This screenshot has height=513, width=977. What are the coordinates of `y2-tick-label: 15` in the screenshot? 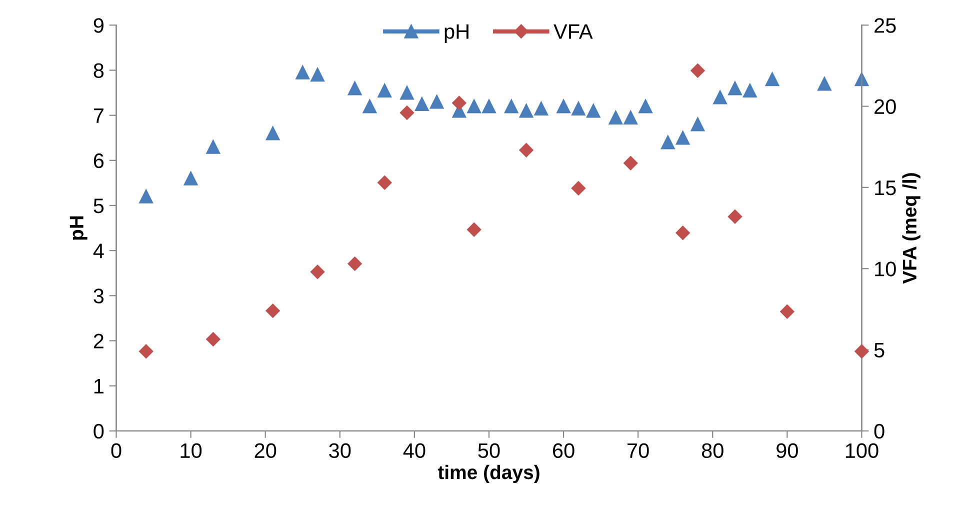 It's located at (885, 188).